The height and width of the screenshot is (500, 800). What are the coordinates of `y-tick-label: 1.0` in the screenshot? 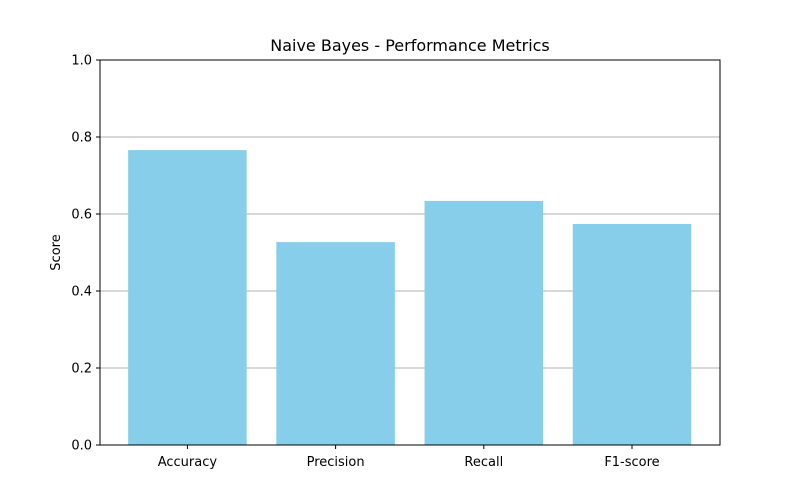 It's located at (81, 61).